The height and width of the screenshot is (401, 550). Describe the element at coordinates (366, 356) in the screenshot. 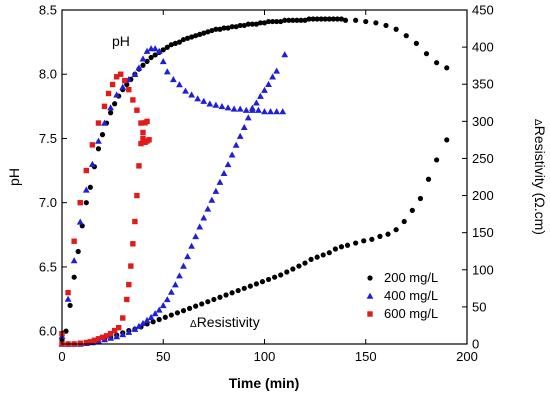

I see `x-tick-label: 150` at that location.